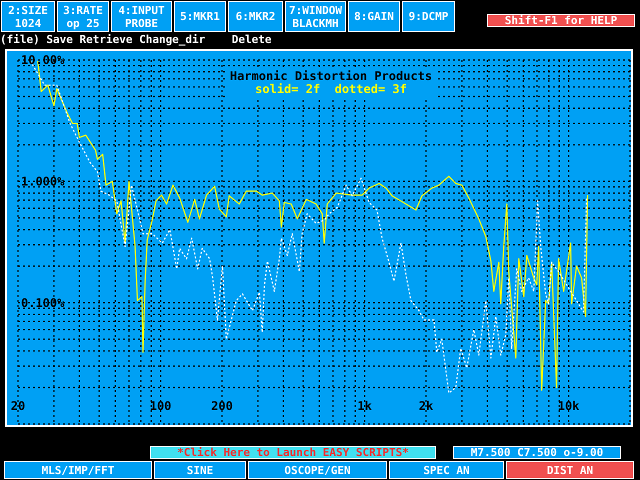 This screenshot has height=480, width=640. What do you see at coordinates (570, 470) in the screenshot?
I see `text: DIST AN` at bounding box center [570, 470].